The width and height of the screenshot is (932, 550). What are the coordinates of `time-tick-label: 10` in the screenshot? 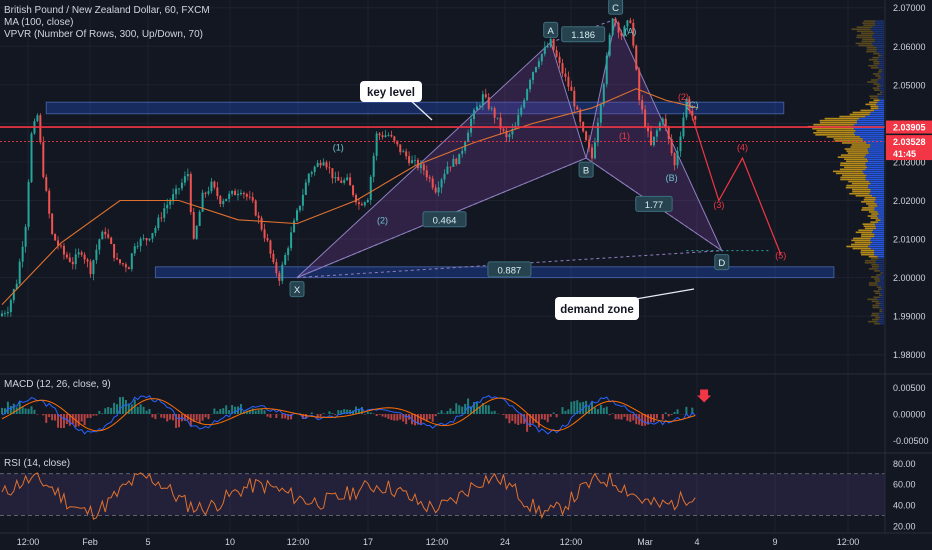 It's located at (230, 542).